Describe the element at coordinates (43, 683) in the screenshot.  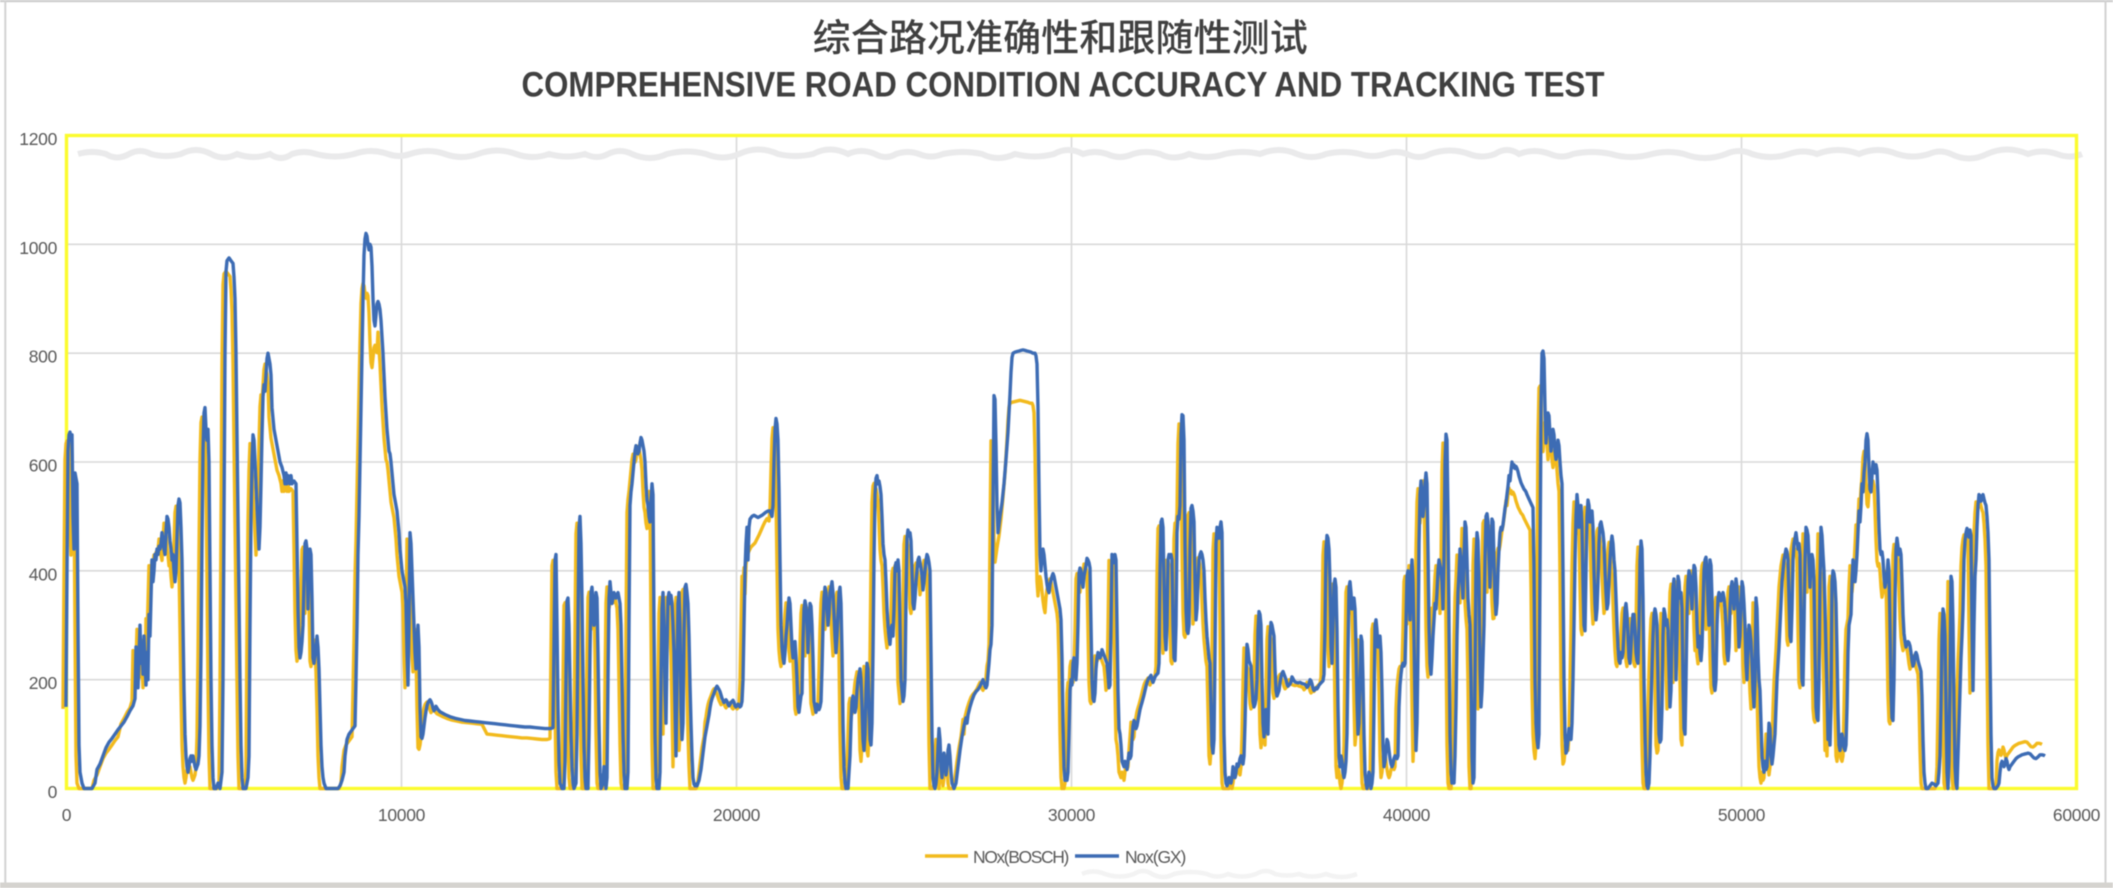
I see `svg-text: 200` at that location.